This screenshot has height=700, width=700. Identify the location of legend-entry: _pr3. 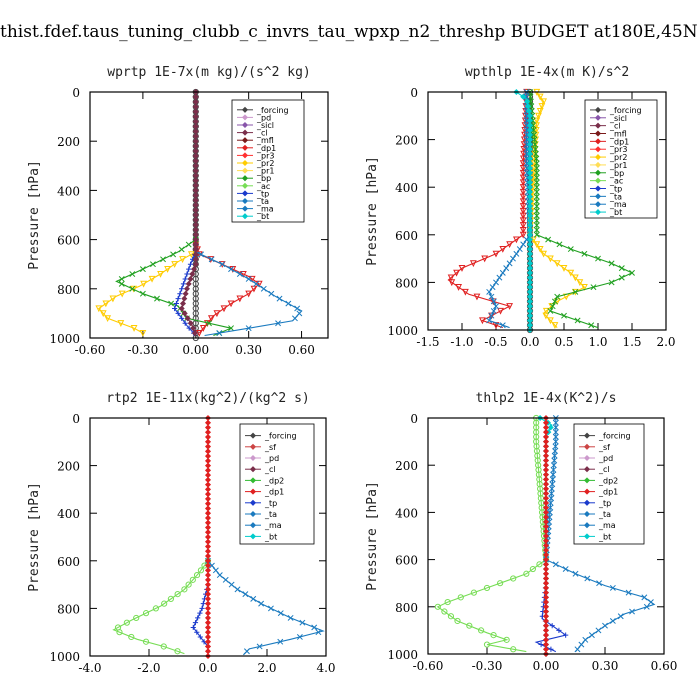
(265, 155).